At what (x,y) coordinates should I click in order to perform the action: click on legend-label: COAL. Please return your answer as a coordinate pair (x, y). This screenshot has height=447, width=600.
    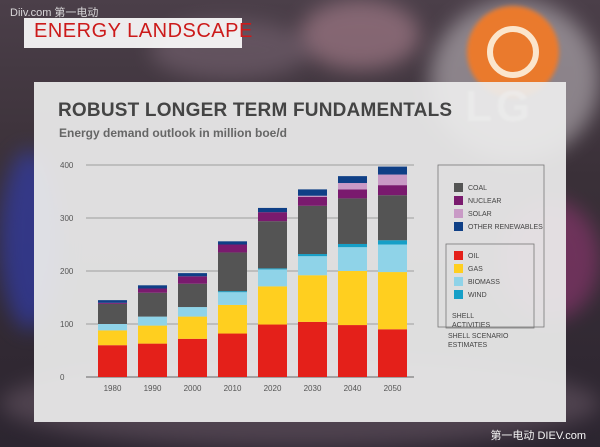
    Looking at the image, I should click on (477, 188).